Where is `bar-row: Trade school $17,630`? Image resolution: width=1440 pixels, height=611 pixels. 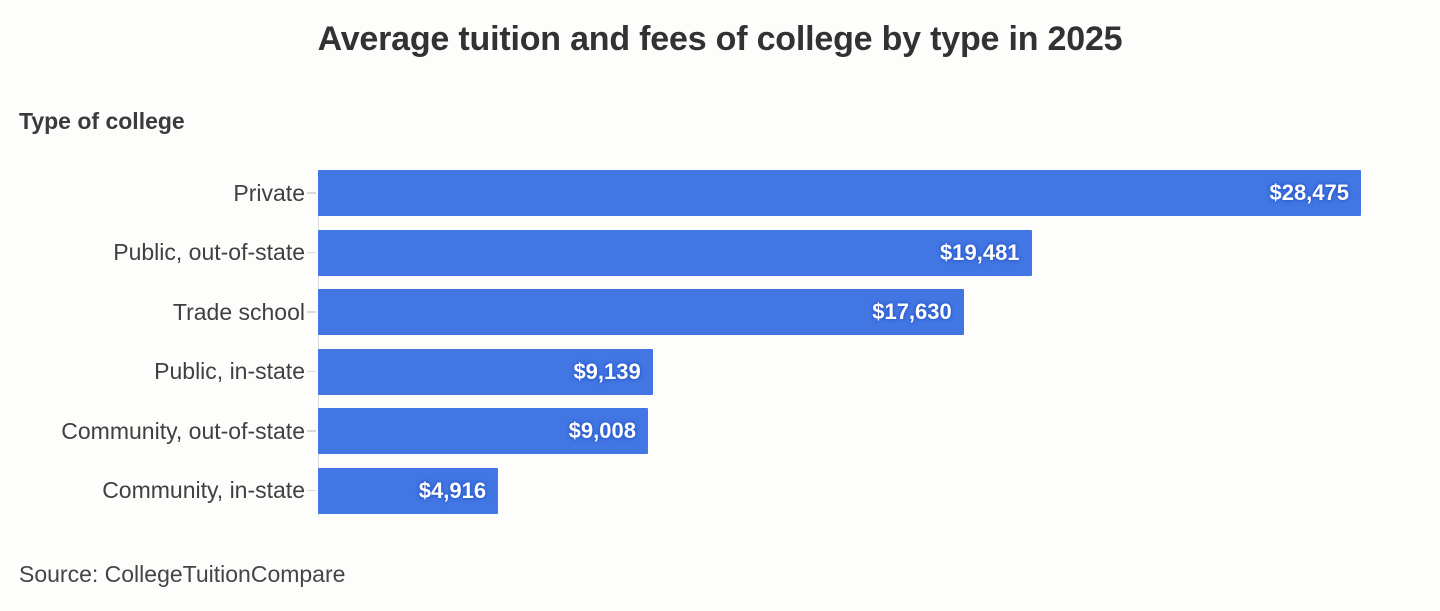
bar-row: Trade school $17,630 is located at coordinates (720, 312).